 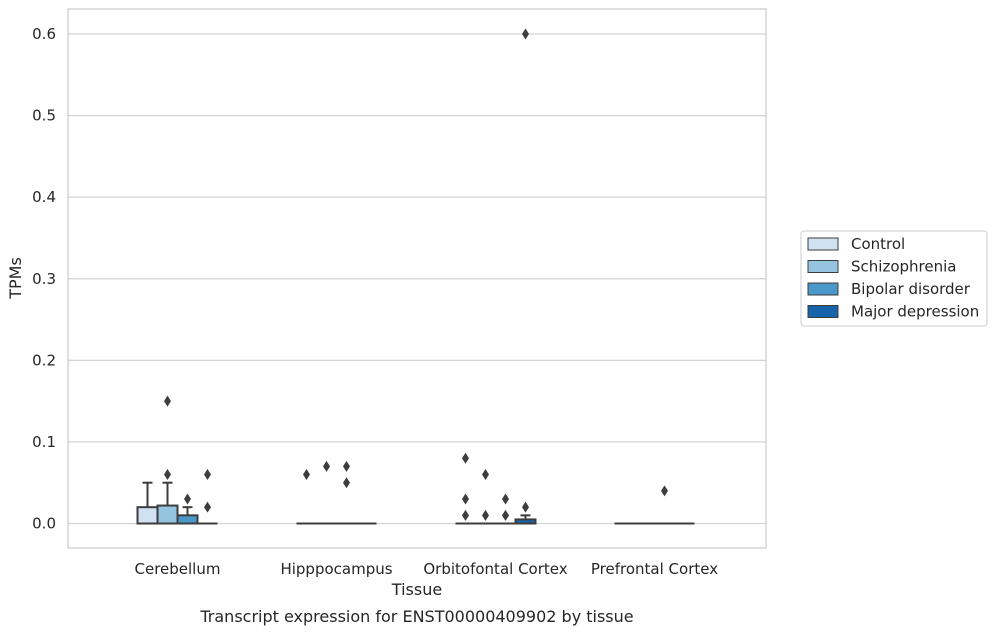 I want to click on y-tick-label: 0.2, so click(x=44, y=360).